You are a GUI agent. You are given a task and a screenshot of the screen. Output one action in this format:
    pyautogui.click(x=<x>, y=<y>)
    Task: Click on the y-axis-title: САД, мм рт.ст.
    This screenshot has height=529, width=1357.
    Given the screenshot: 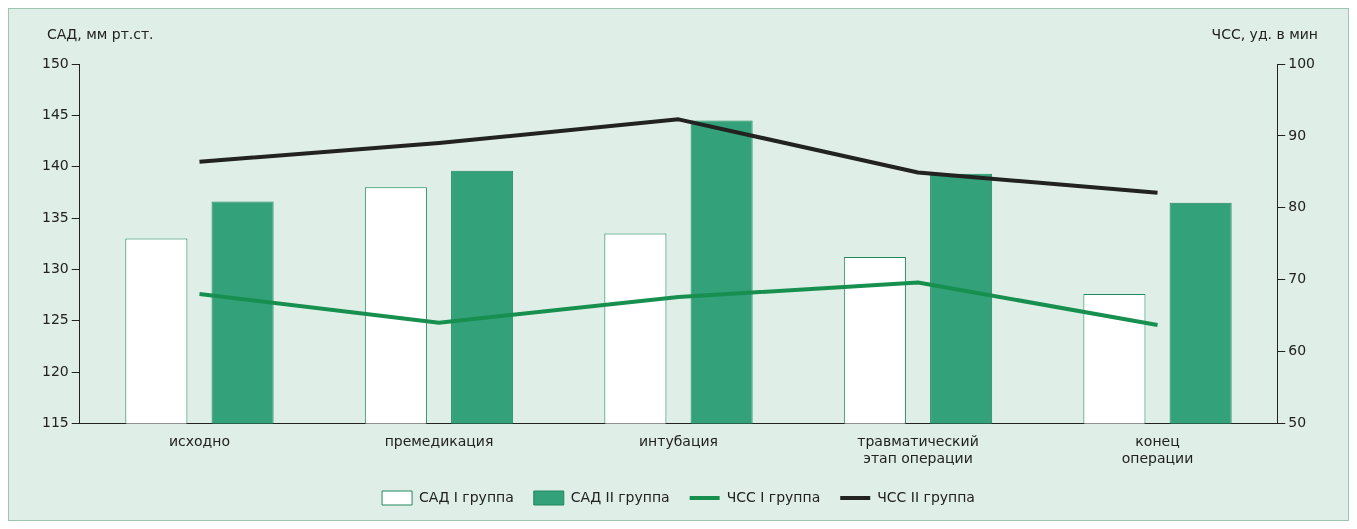 What is the action you would take?
    pyautogui.click(x=100, y=33)
    